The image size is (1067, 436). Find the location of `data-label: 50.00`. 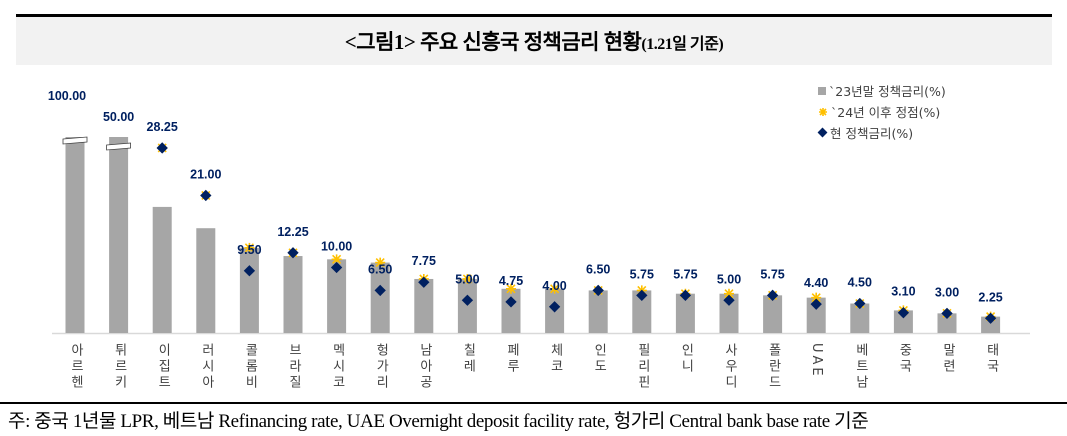

data-label: 50.00 is located at coordinates (118, 117).